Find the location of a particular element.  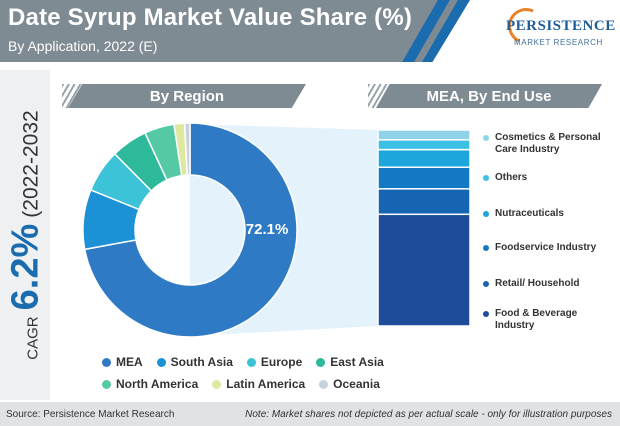

pie-label-mea: 72.1% is located at coordinates (267, 229).